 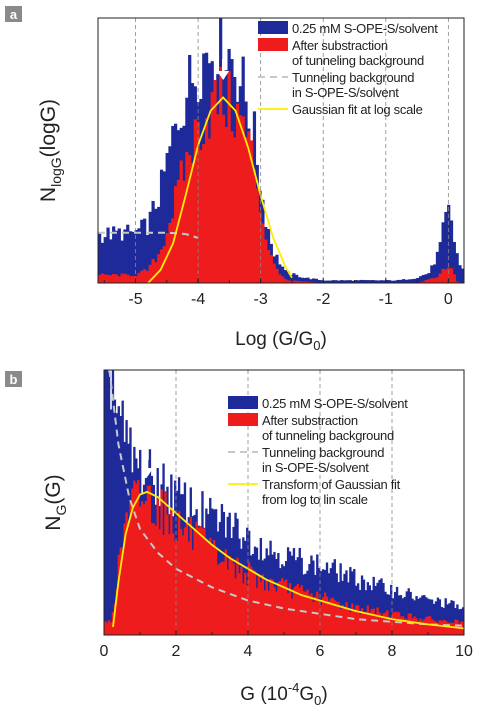 I want to click on x-label-main: G (10, so click(x=264, y=694).